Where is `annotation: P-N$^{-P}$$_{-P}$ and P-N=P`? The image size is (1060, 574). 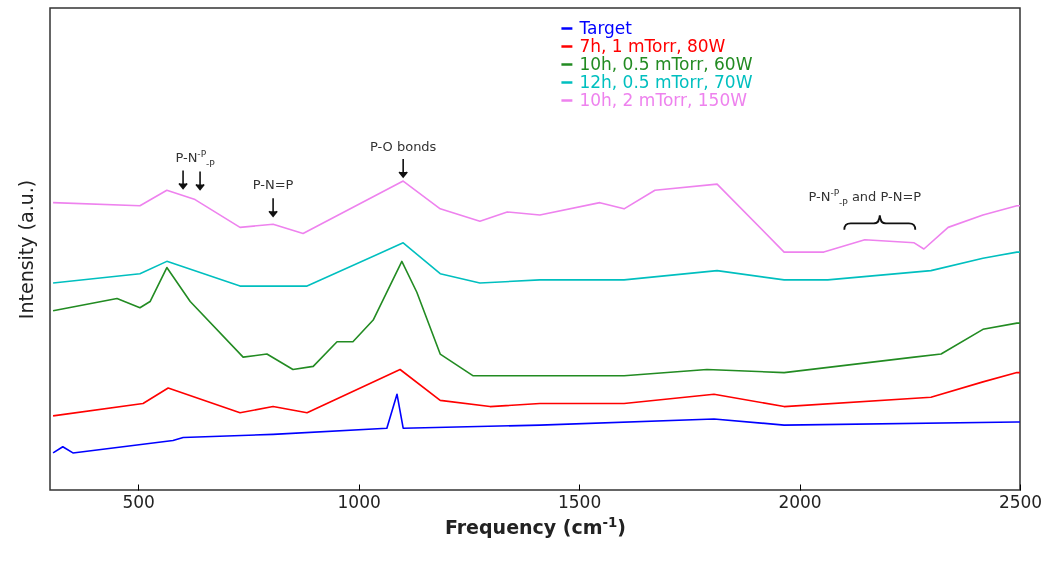
annotation: P-N$^{-P}$$_{-P}$ and P-N=P is located at coordinates (865, 197).